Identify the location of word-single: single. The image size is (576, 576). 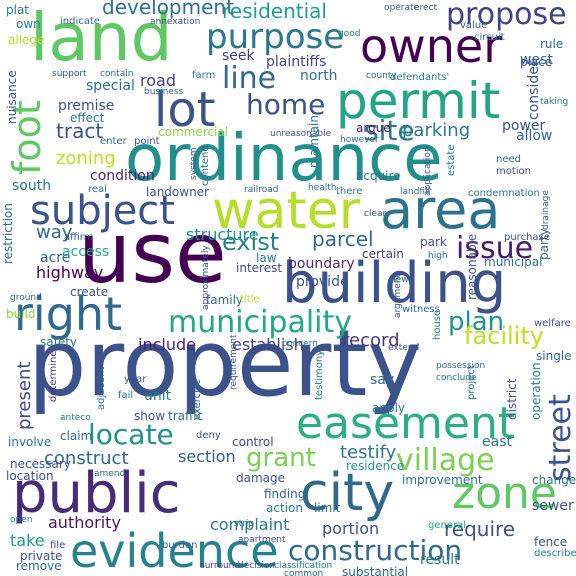
(554, 356).